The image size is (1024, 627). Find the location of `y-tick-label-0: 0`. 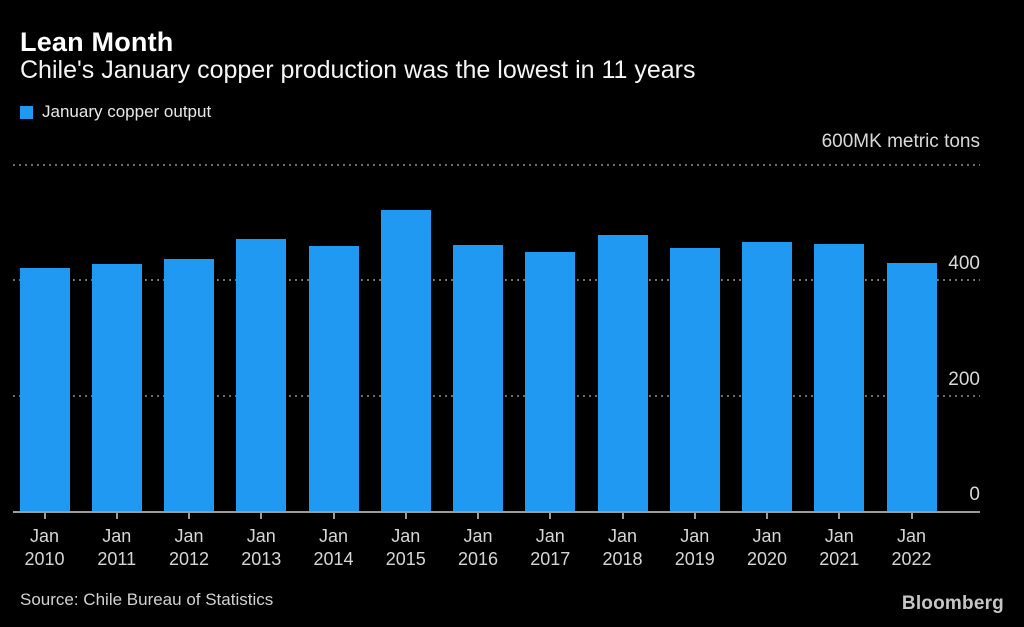

y-tick-label-0: 0 is located at coordinates (974, 494).